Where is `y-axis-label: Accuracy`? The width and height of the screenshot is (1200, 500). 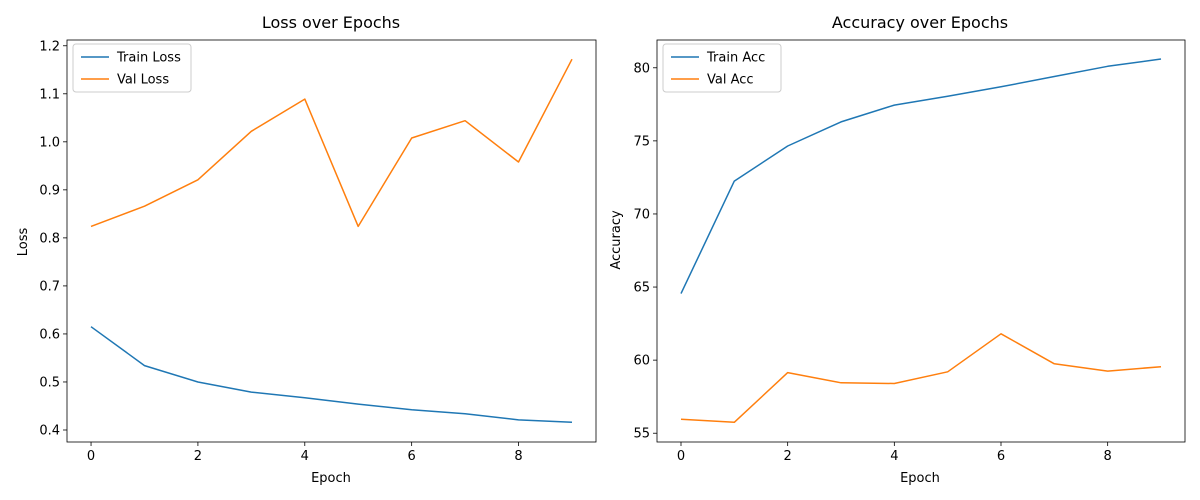
y-axis-label: Accuracy is located at coordinates (616, 240).